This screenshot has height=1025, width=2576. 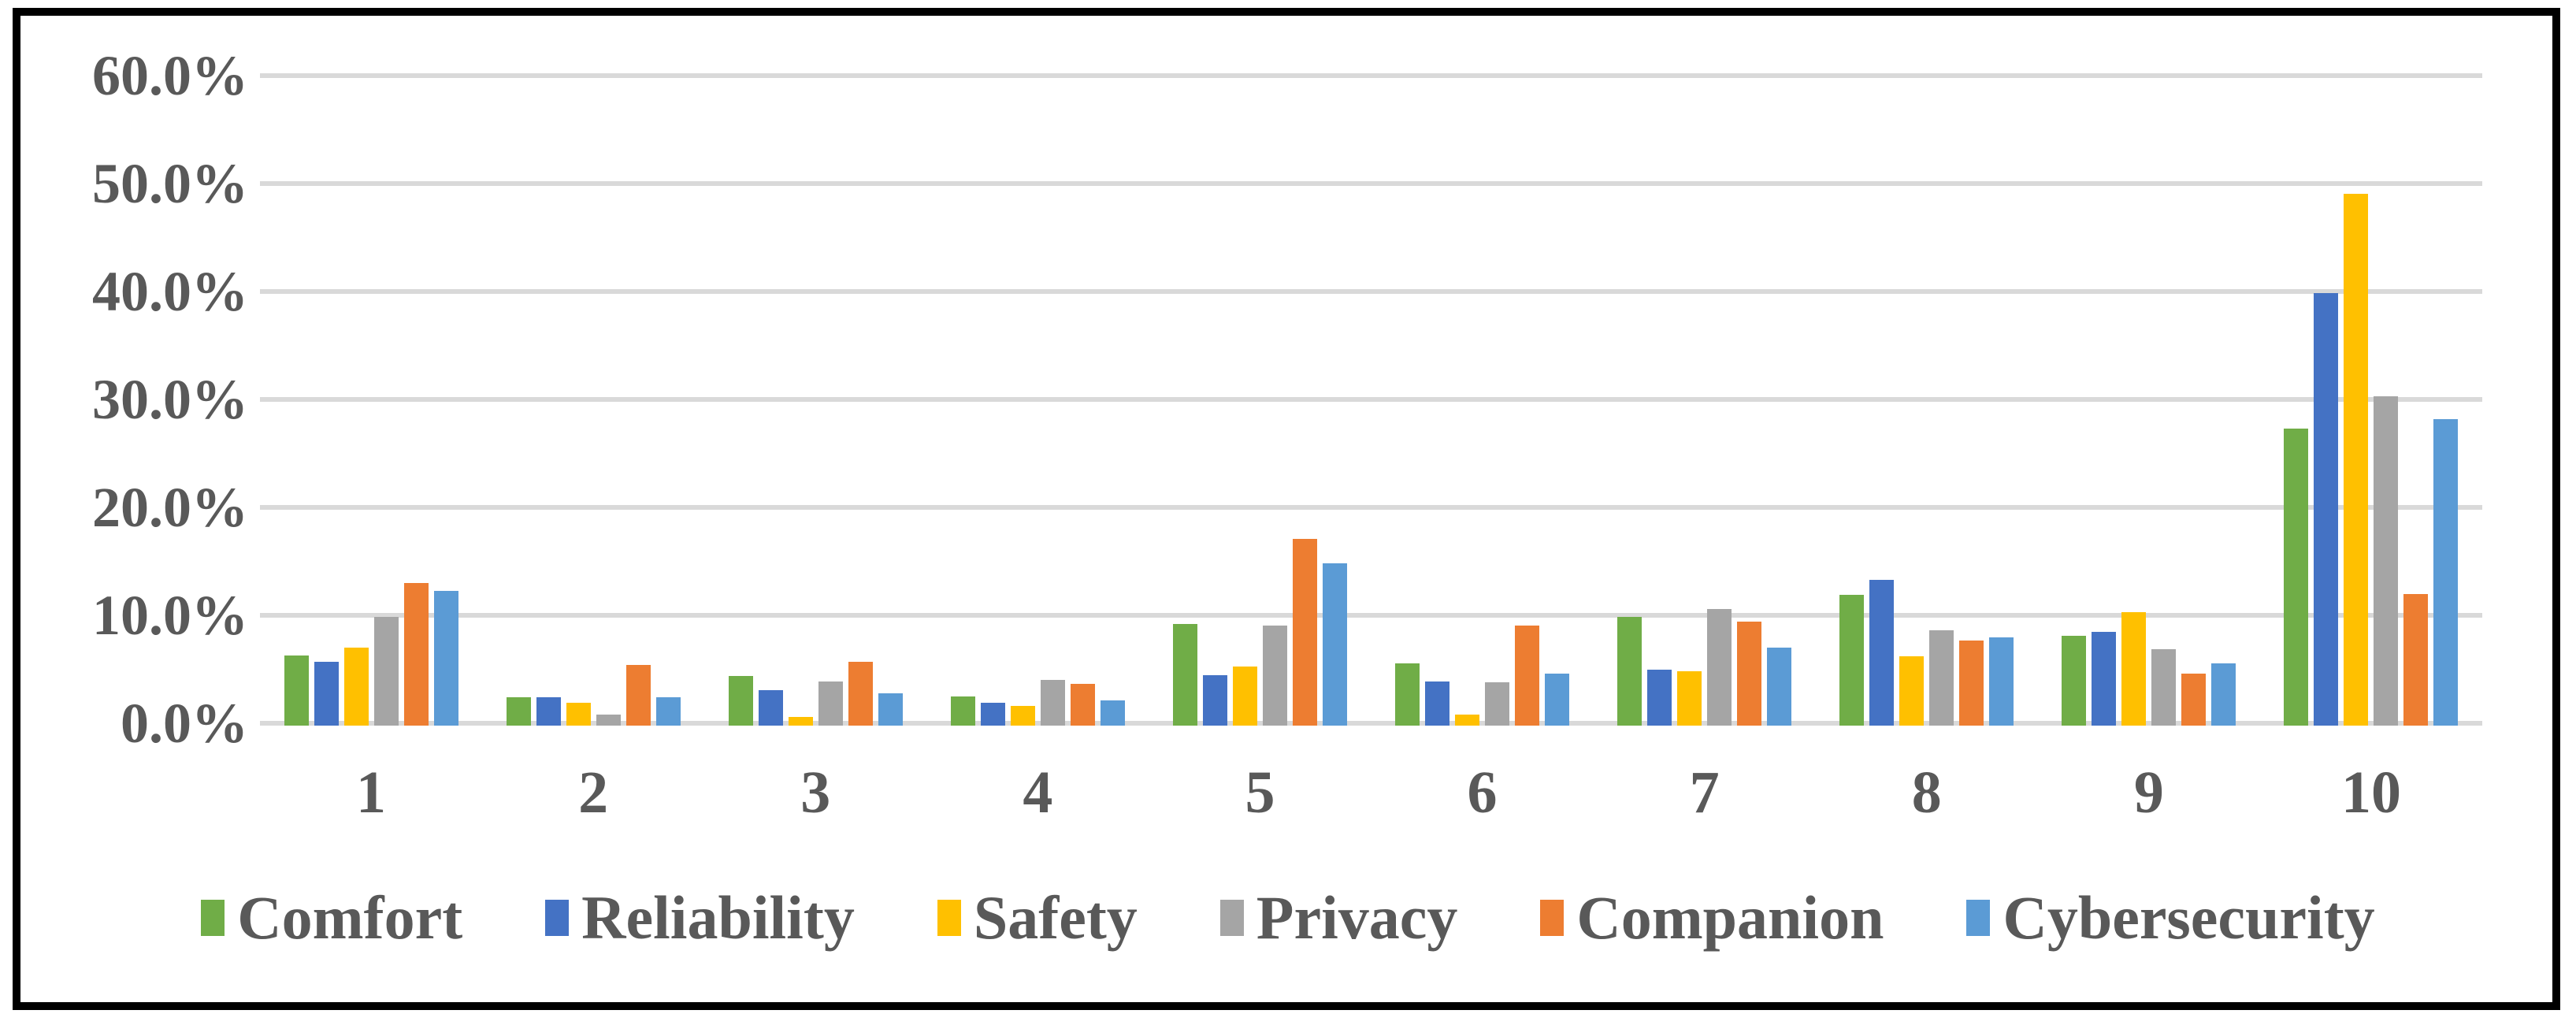 I want to click on bar-privacy-cat5, so click(x=1275, y=676).